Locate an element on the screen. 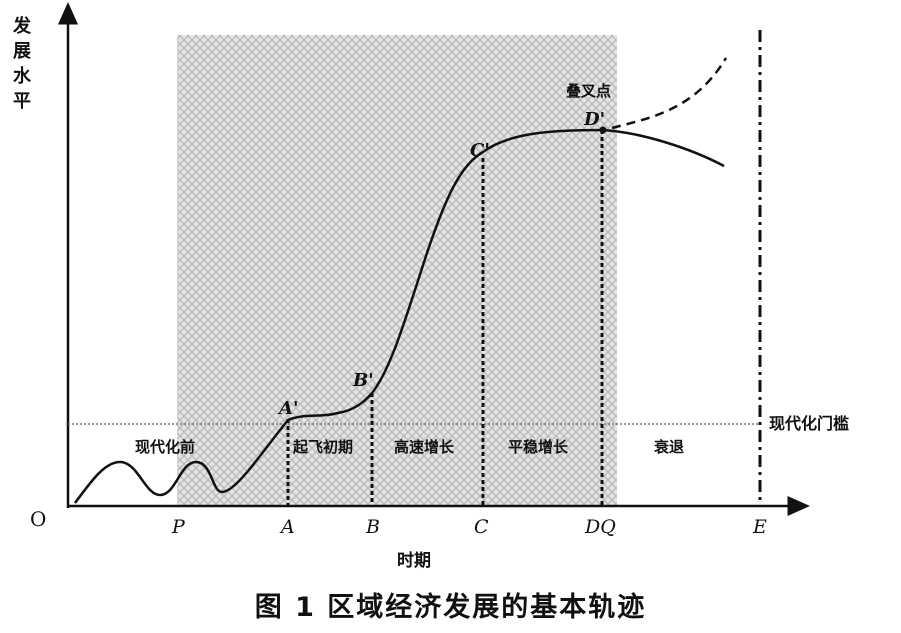 This screenshot has height=633, width=901. point-a-label: A' is located at coordinates (287, 408).